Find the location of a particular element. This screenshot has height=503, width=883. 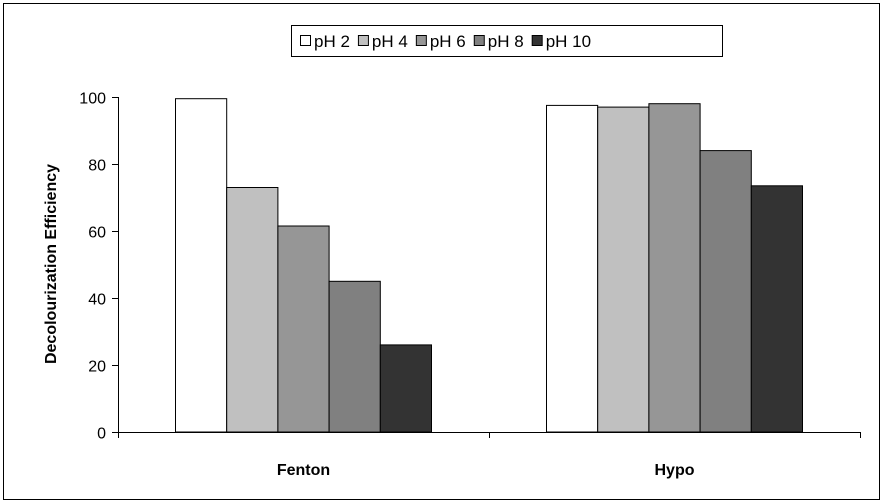

legend-label: pH 4 is located at coordinates (390, 41).